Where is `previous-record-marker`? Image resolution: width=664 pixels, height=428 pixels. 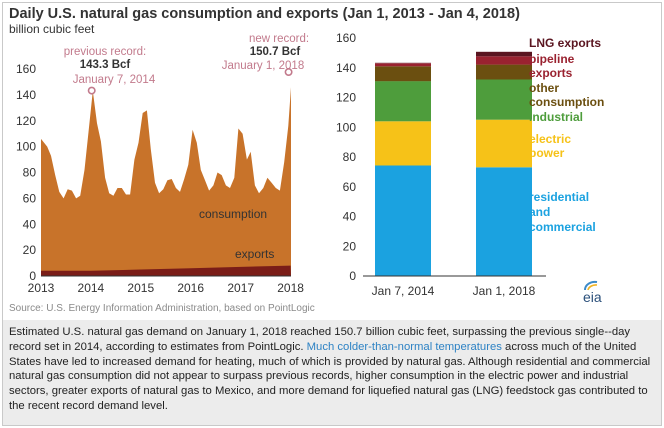
previous-record-marker is located at coordinates (91, 90).